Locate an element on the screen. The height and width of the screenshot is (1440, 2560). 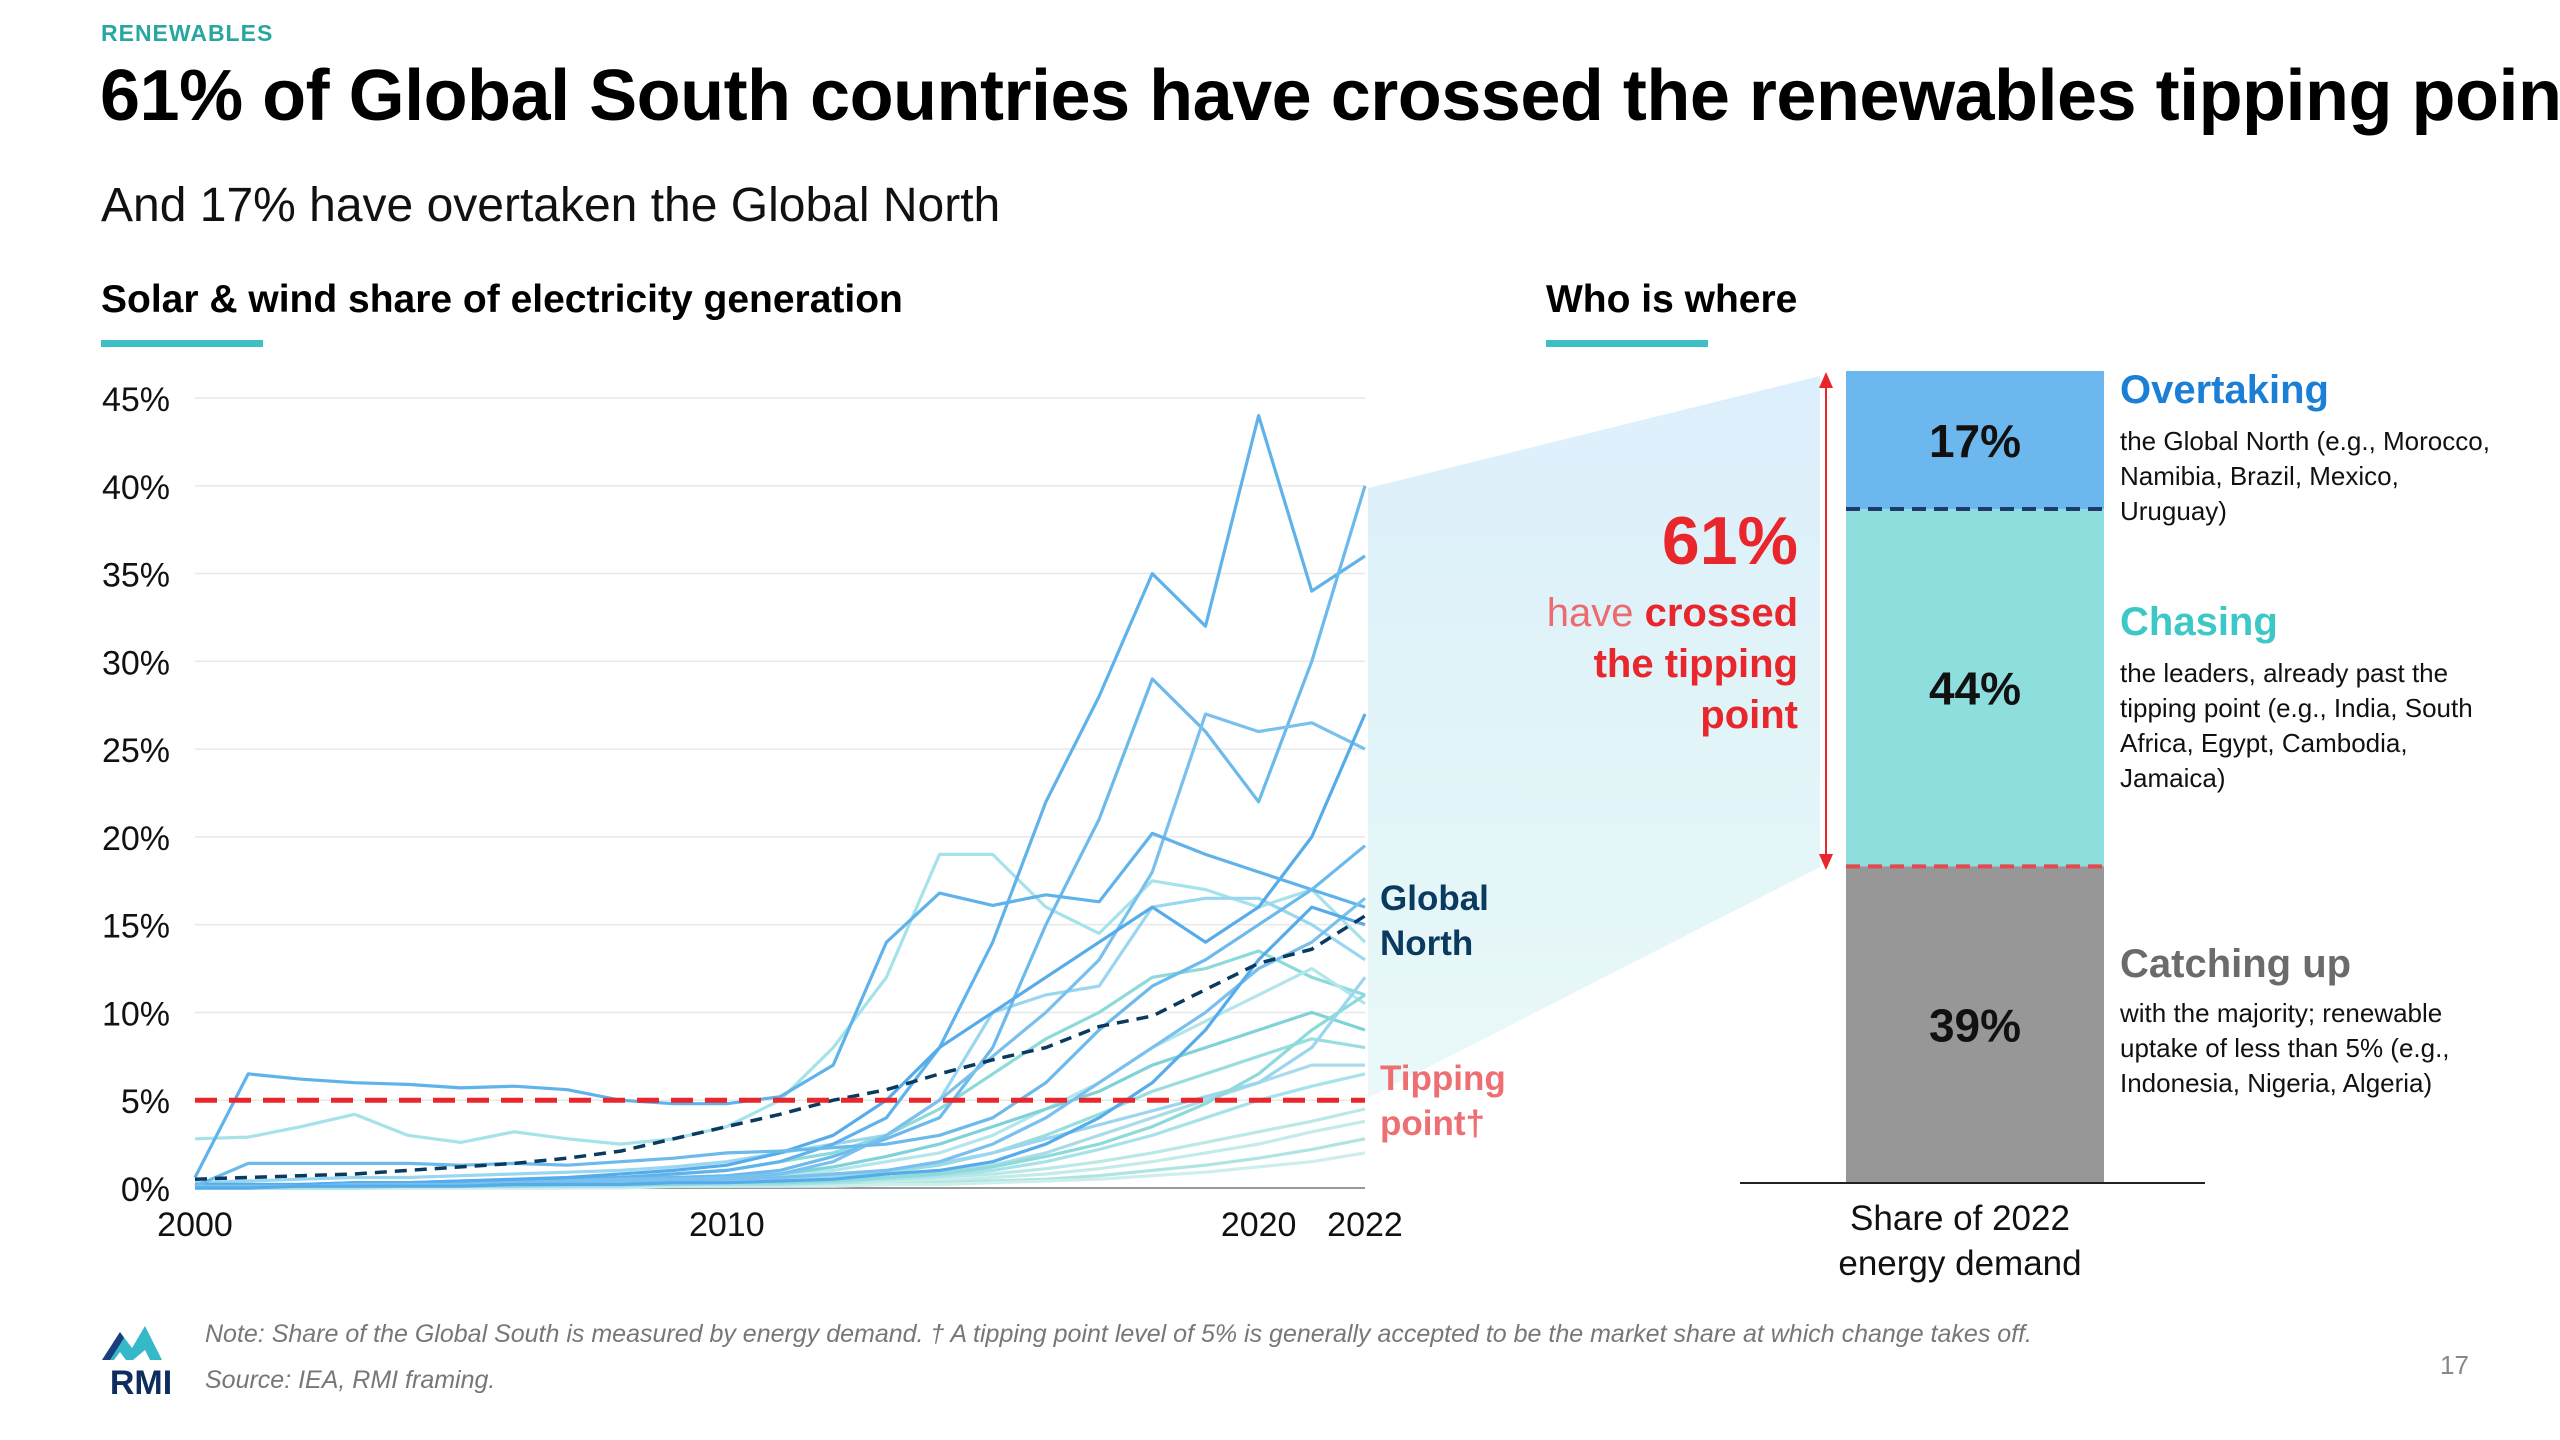
global-north-series is located at coordinates (780, 1047).